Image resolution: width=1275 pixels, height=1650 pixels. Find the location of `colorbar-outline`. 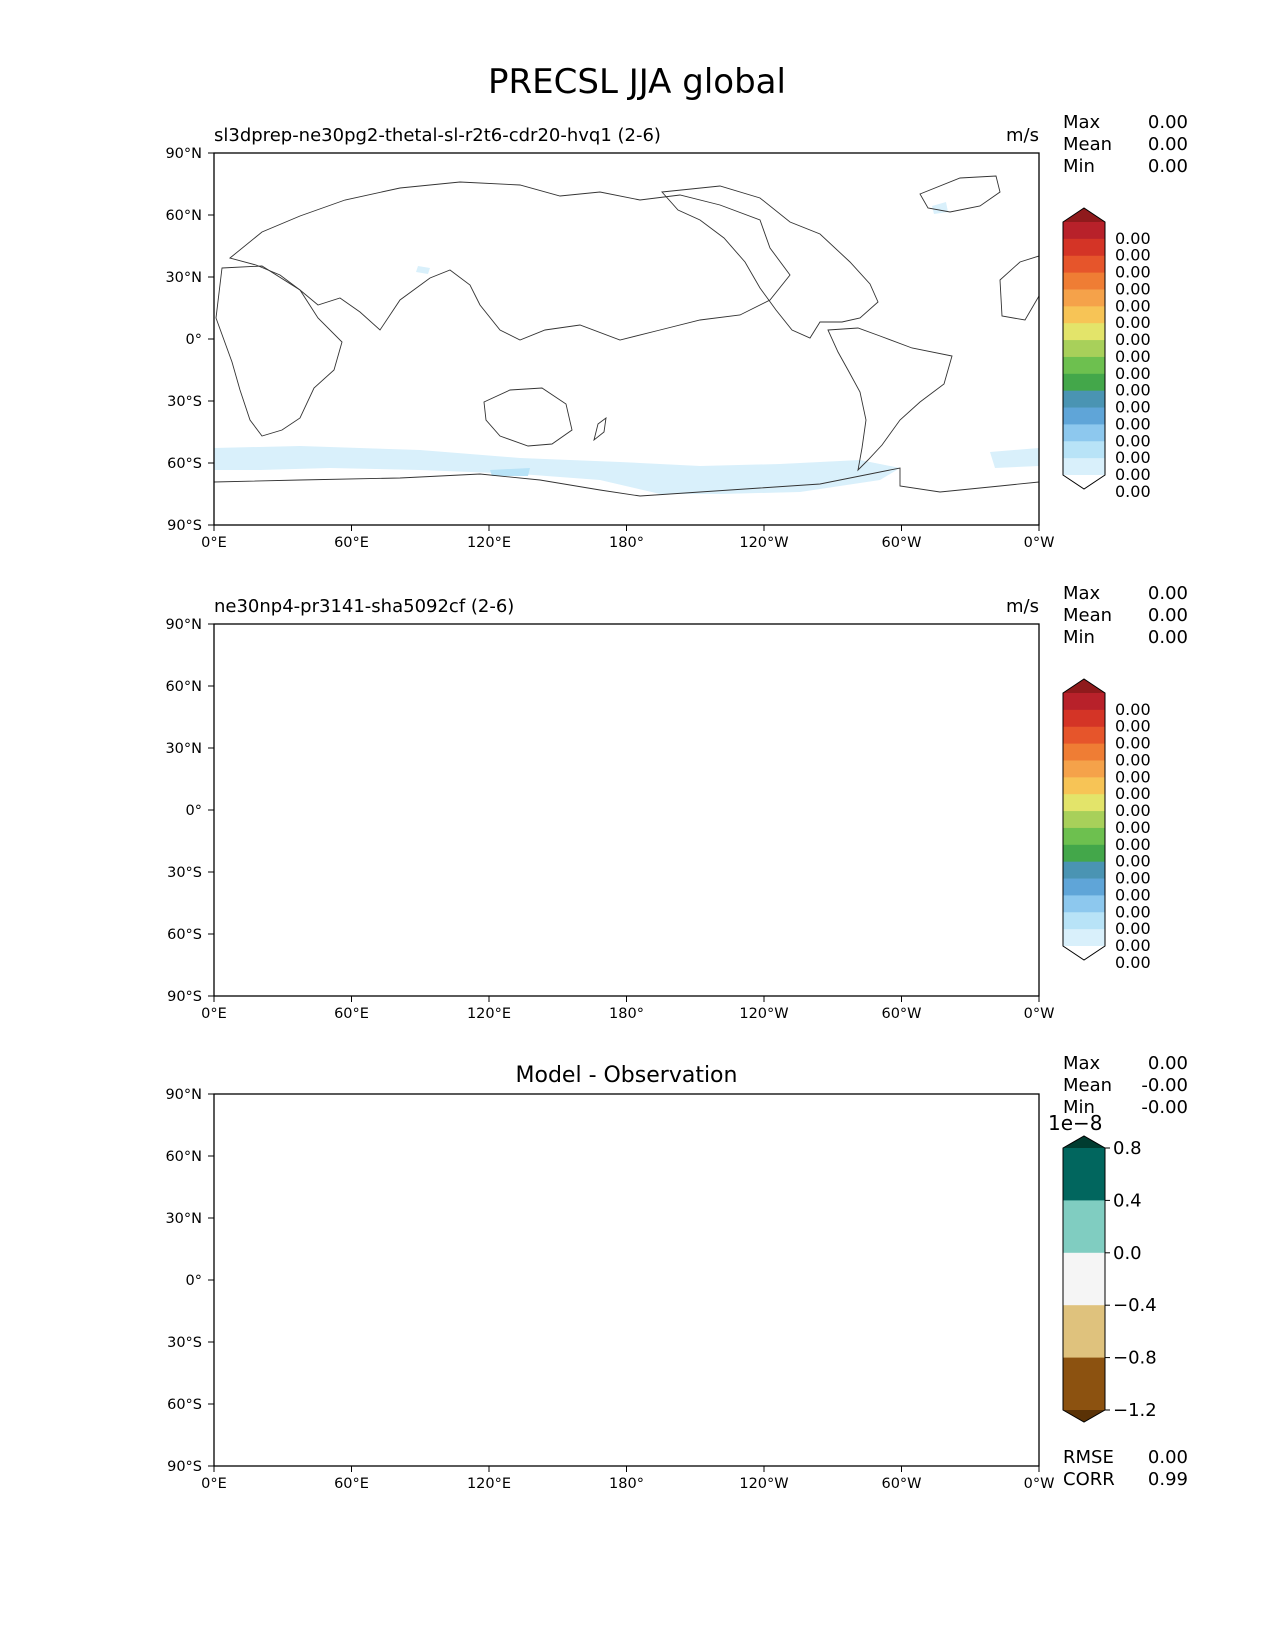

colorbar-outline is located at coordinates (1084, 348).